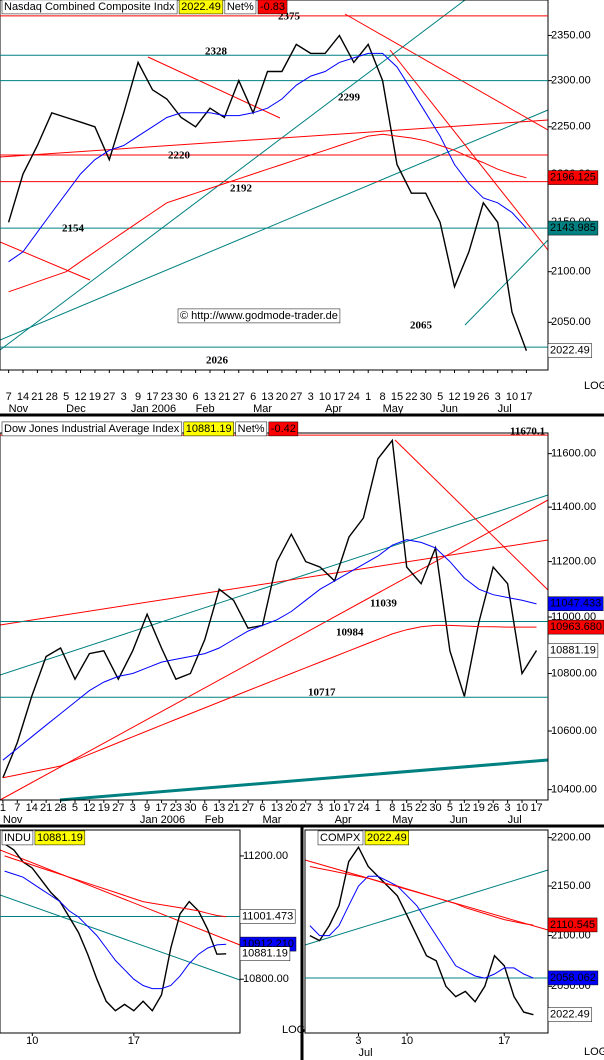 The image size is (604, 1060). I want to click on level-label: 2192, so click(241, 189).